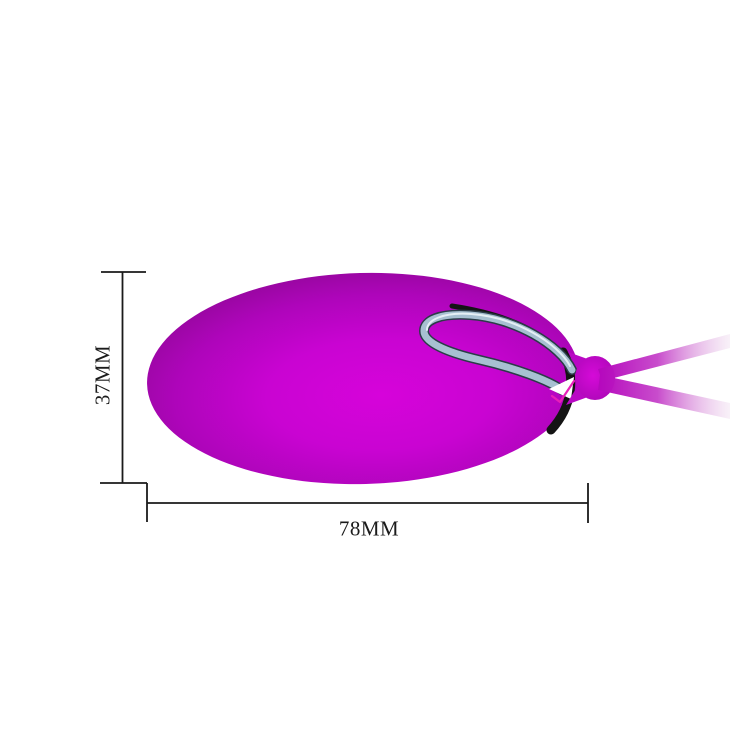 Image resolution: width=730 pixels, height=730 pixels. Describe the element at coordinates (102, 375) in the screenshot. I see `height-dimension-label: 37MM` at that location.